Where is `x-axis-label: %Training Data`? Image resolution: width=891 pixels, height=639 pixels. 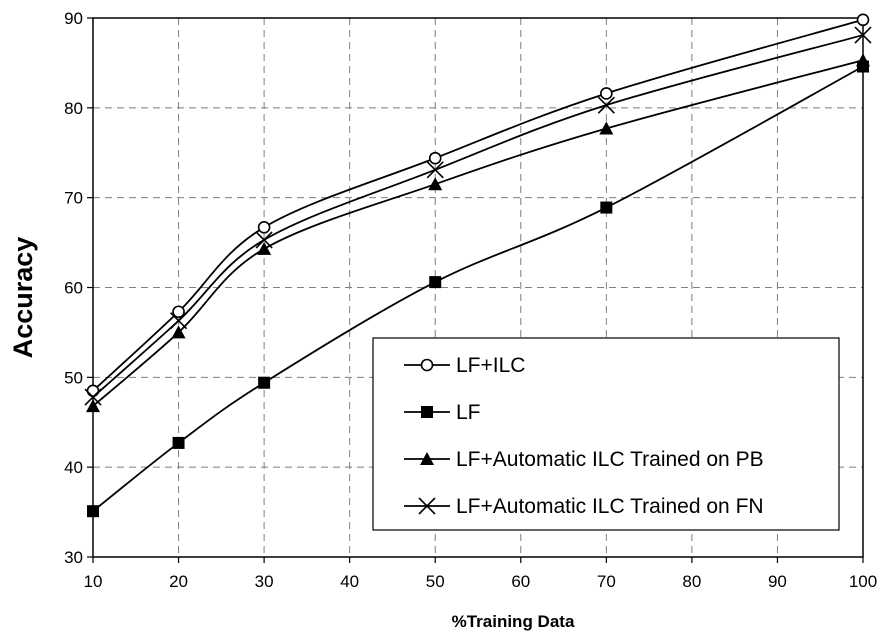 x-axis-label: %Training Data is located at coordinates (513, 621).